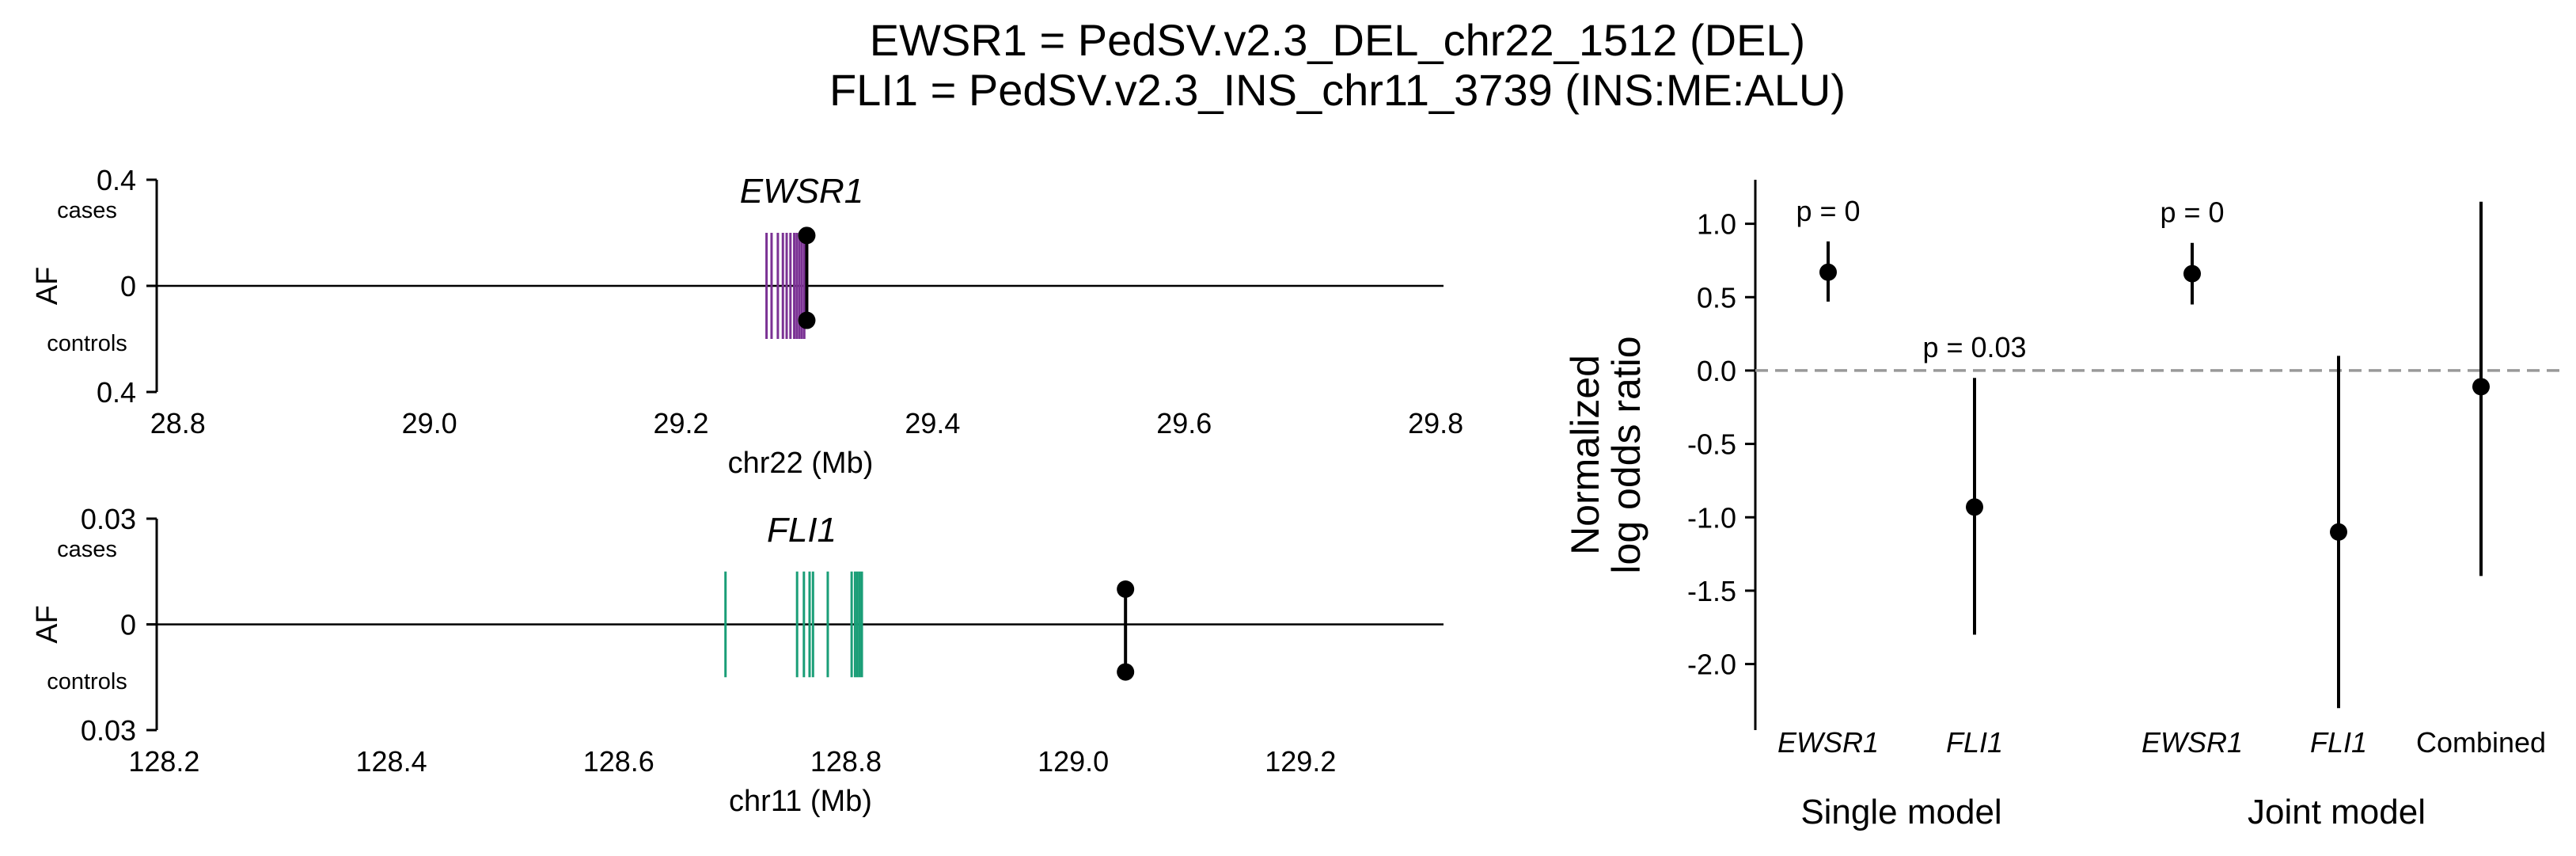  Describe the element at coordinates (1711, 444) in the screenshot. I see `forest-y-tick-label: -0.5` at that location.